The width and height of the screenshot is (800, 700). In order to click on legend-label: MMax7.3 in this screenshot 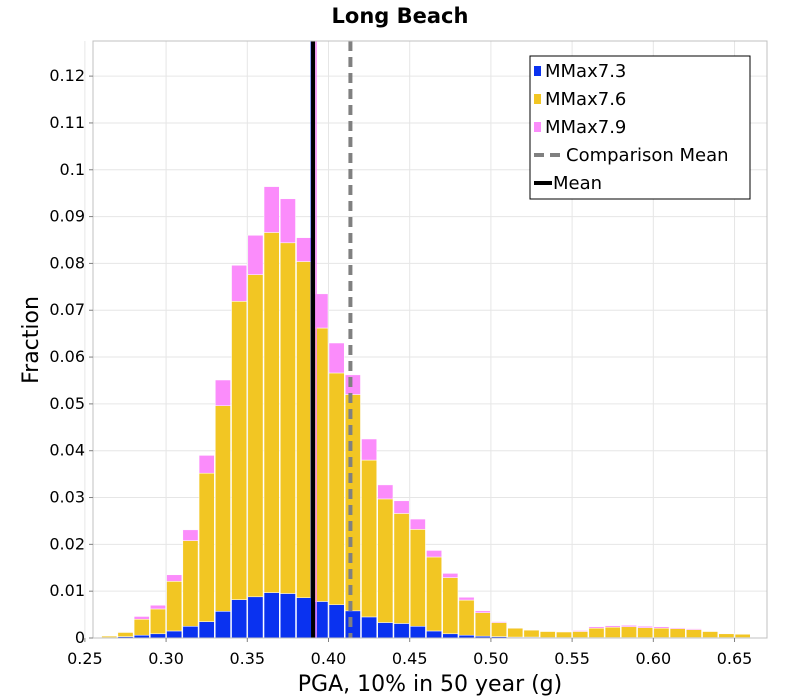, I will do `click(585, 71)`.